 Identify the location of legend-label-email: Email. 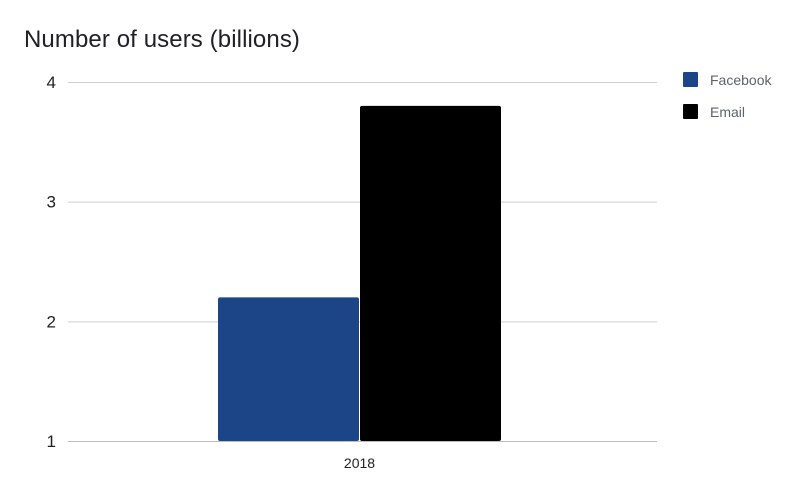
(727, 112).